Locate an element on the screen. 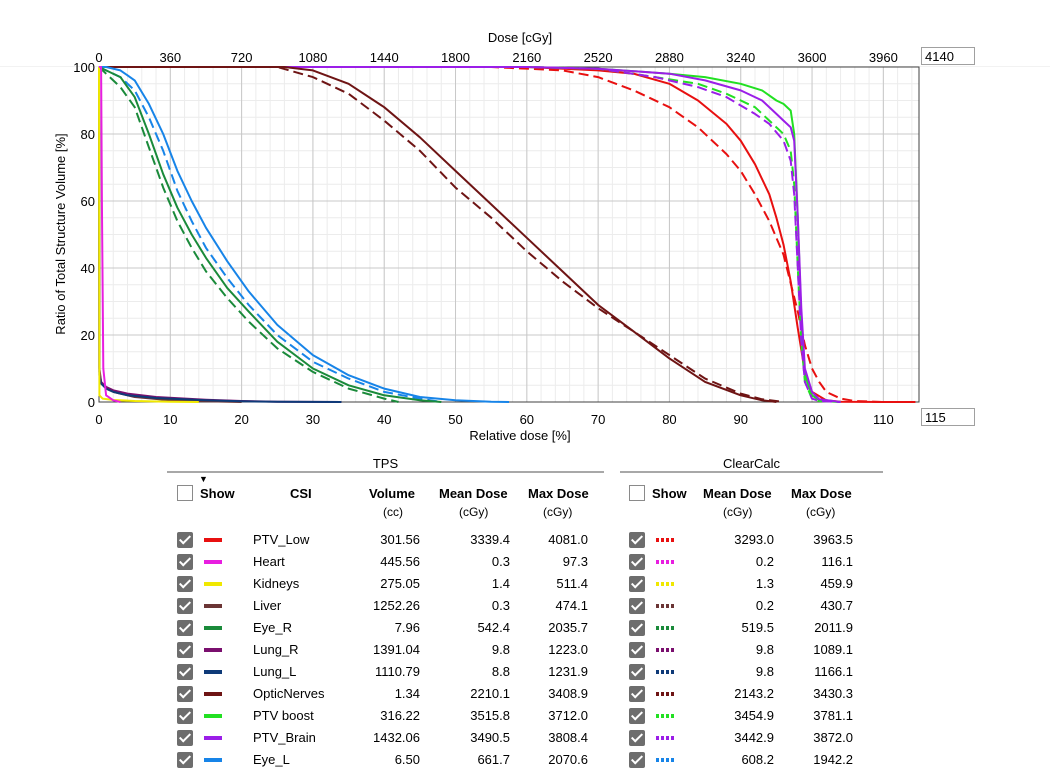 This screenshot has width=1050, height=783. series-eye-r-clearcalc is located at coordinates (248, 234).